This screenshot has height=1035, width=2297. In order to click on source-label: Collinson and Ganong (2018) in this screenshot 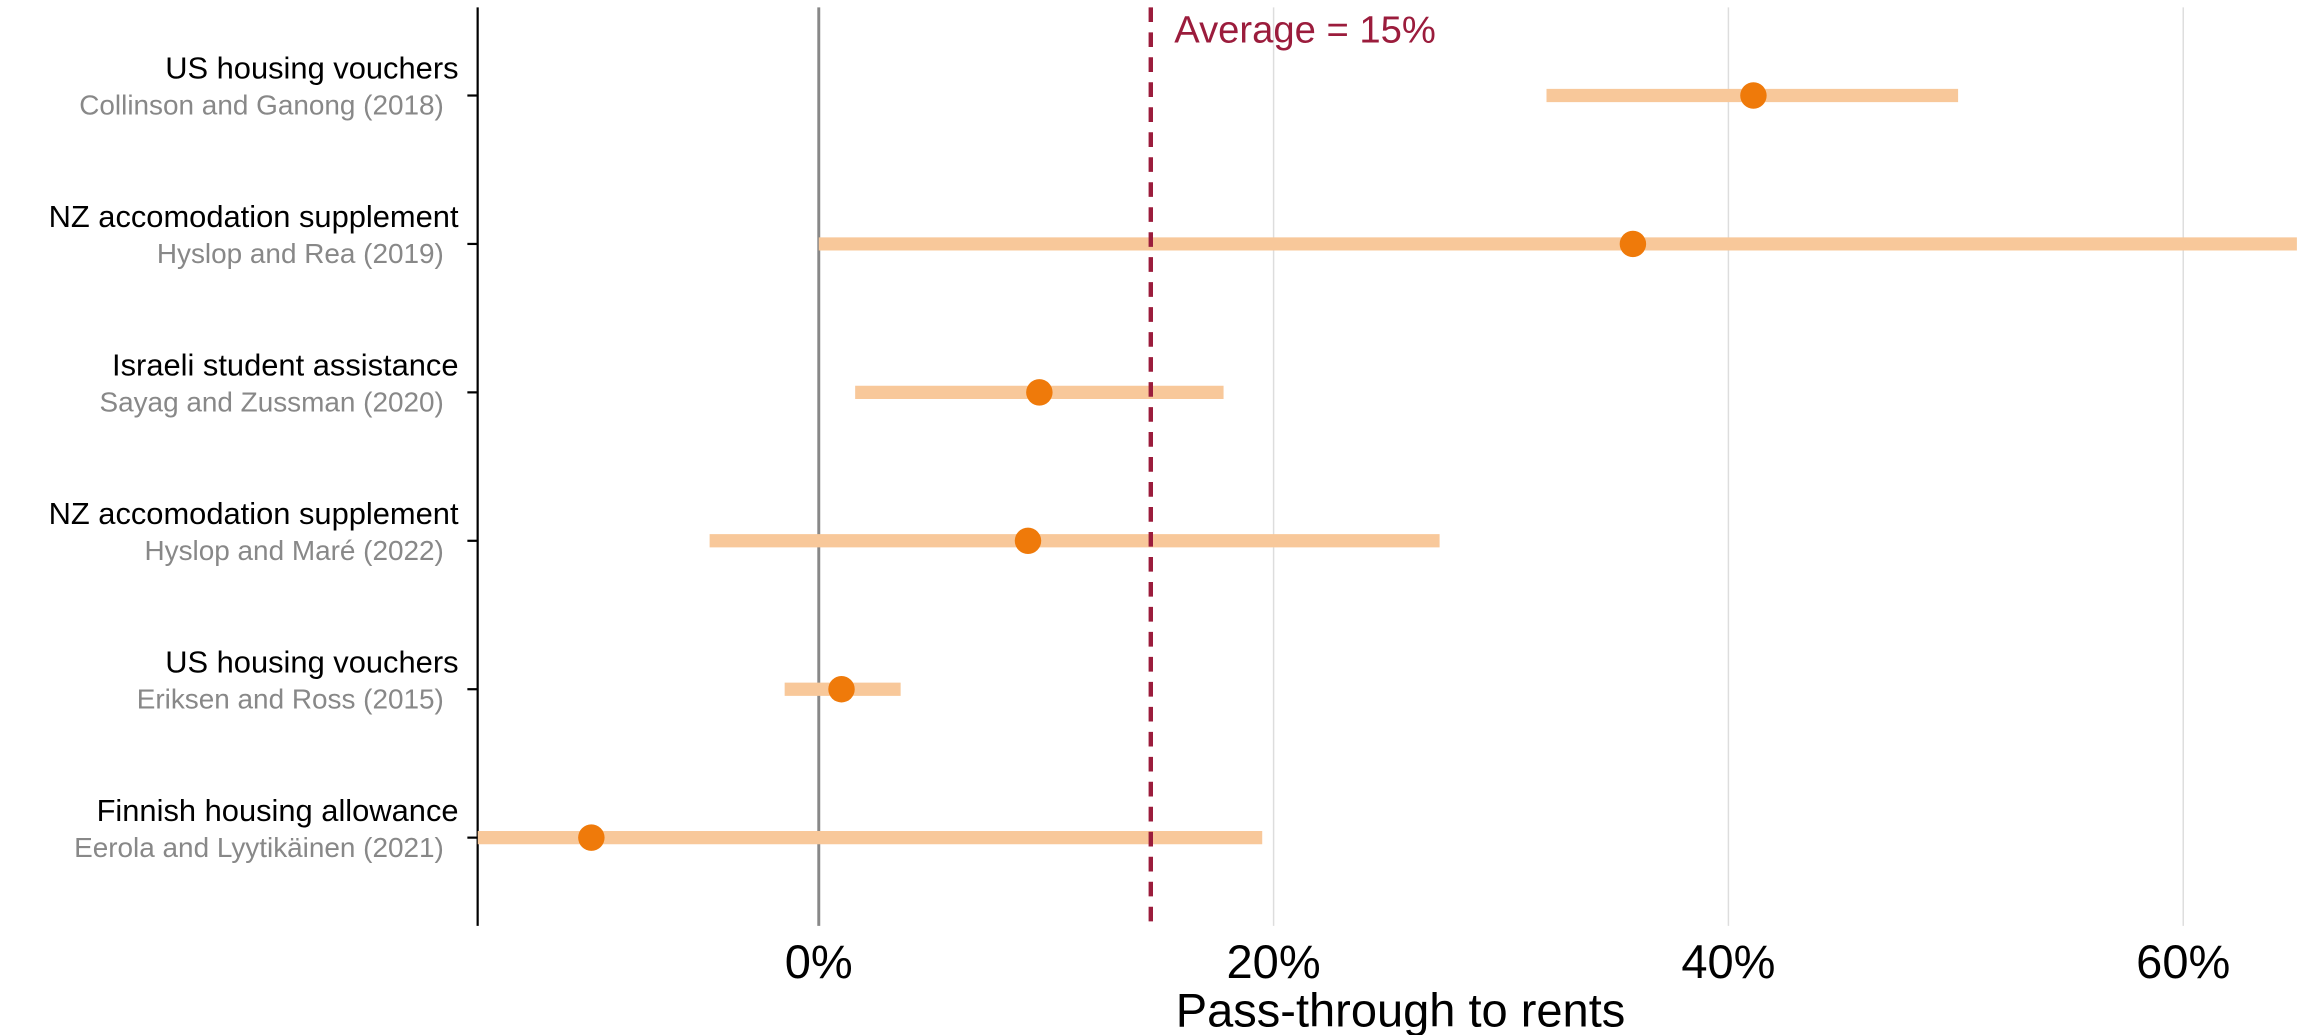, I will do `click(261, 105)`.